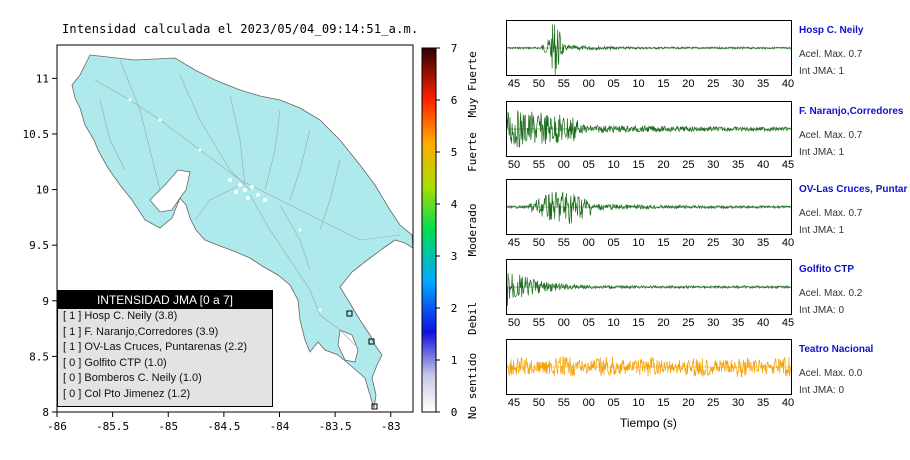 Image resolution: width=910 pixels, height=460 pixels. What do you see at coordinates (155, 347) in the screenshot?
I see `legend-row: [ 1 ] OV-Las Cruces, Puntarenas (2.2)` at bounding box center [155, 347].